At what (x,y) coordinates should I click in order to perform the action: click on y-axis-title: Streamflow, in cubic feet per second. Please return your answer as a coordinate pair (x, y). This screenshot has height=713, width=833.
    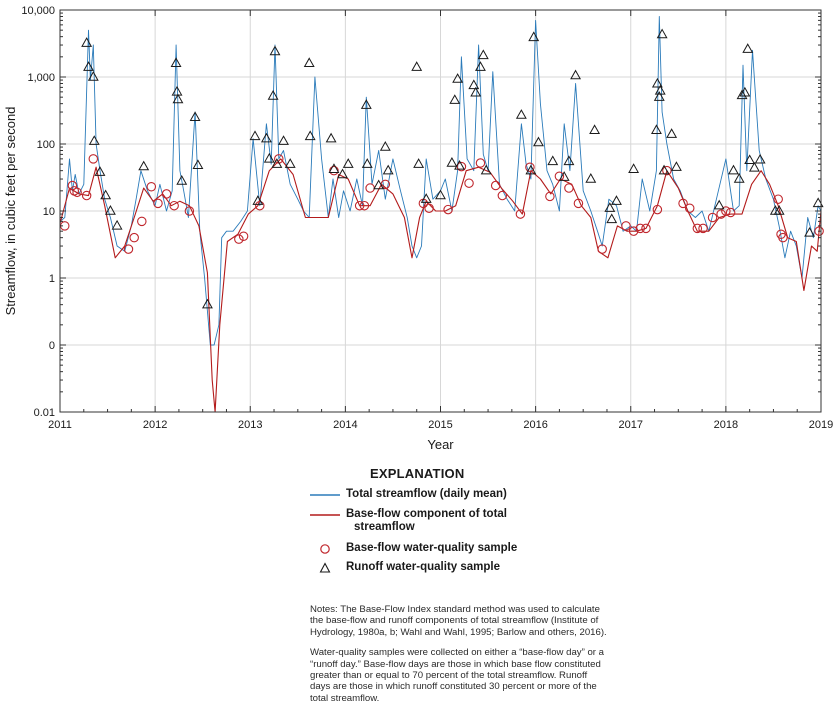
    Looking at the image, I should click on (10, 211).